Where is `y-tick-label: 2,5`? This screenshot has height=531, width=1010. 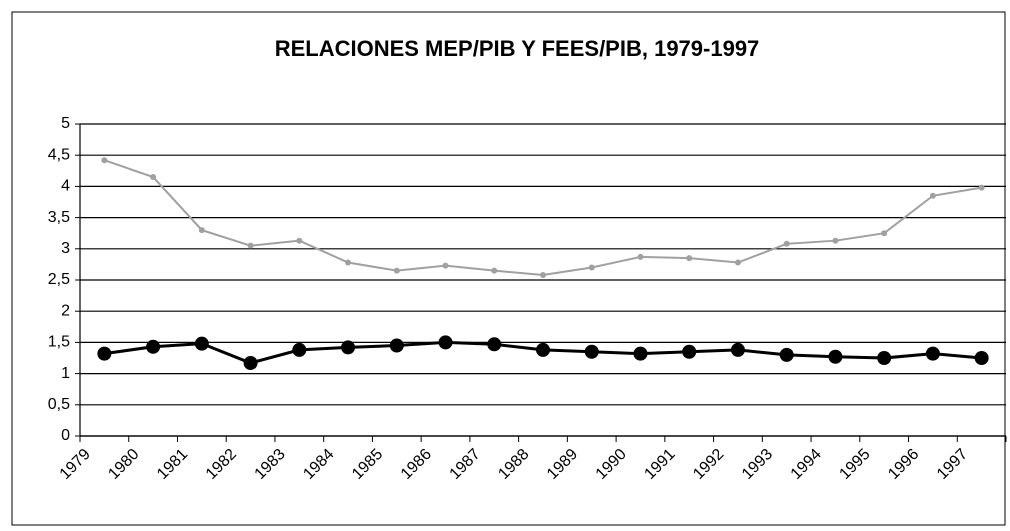 y-tick-label: 2,5 is located at coordinates (59, 279).